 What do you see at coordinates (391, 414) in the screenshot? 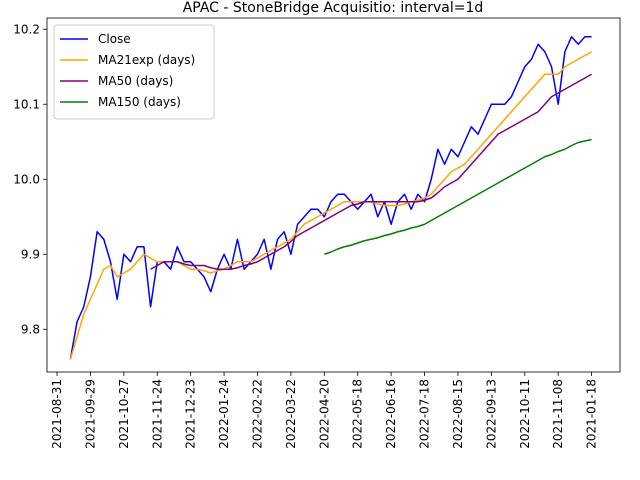
I see `x-tick-label: 2022-06-16` at bounding box center [391, 414].